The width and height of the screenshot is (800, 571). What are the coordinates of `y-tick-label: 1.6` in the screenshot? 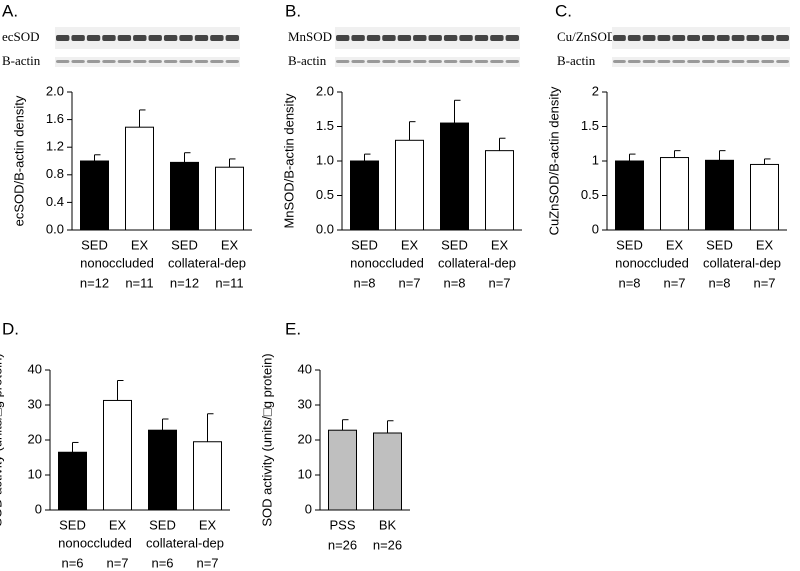 It's located at (55, 118).